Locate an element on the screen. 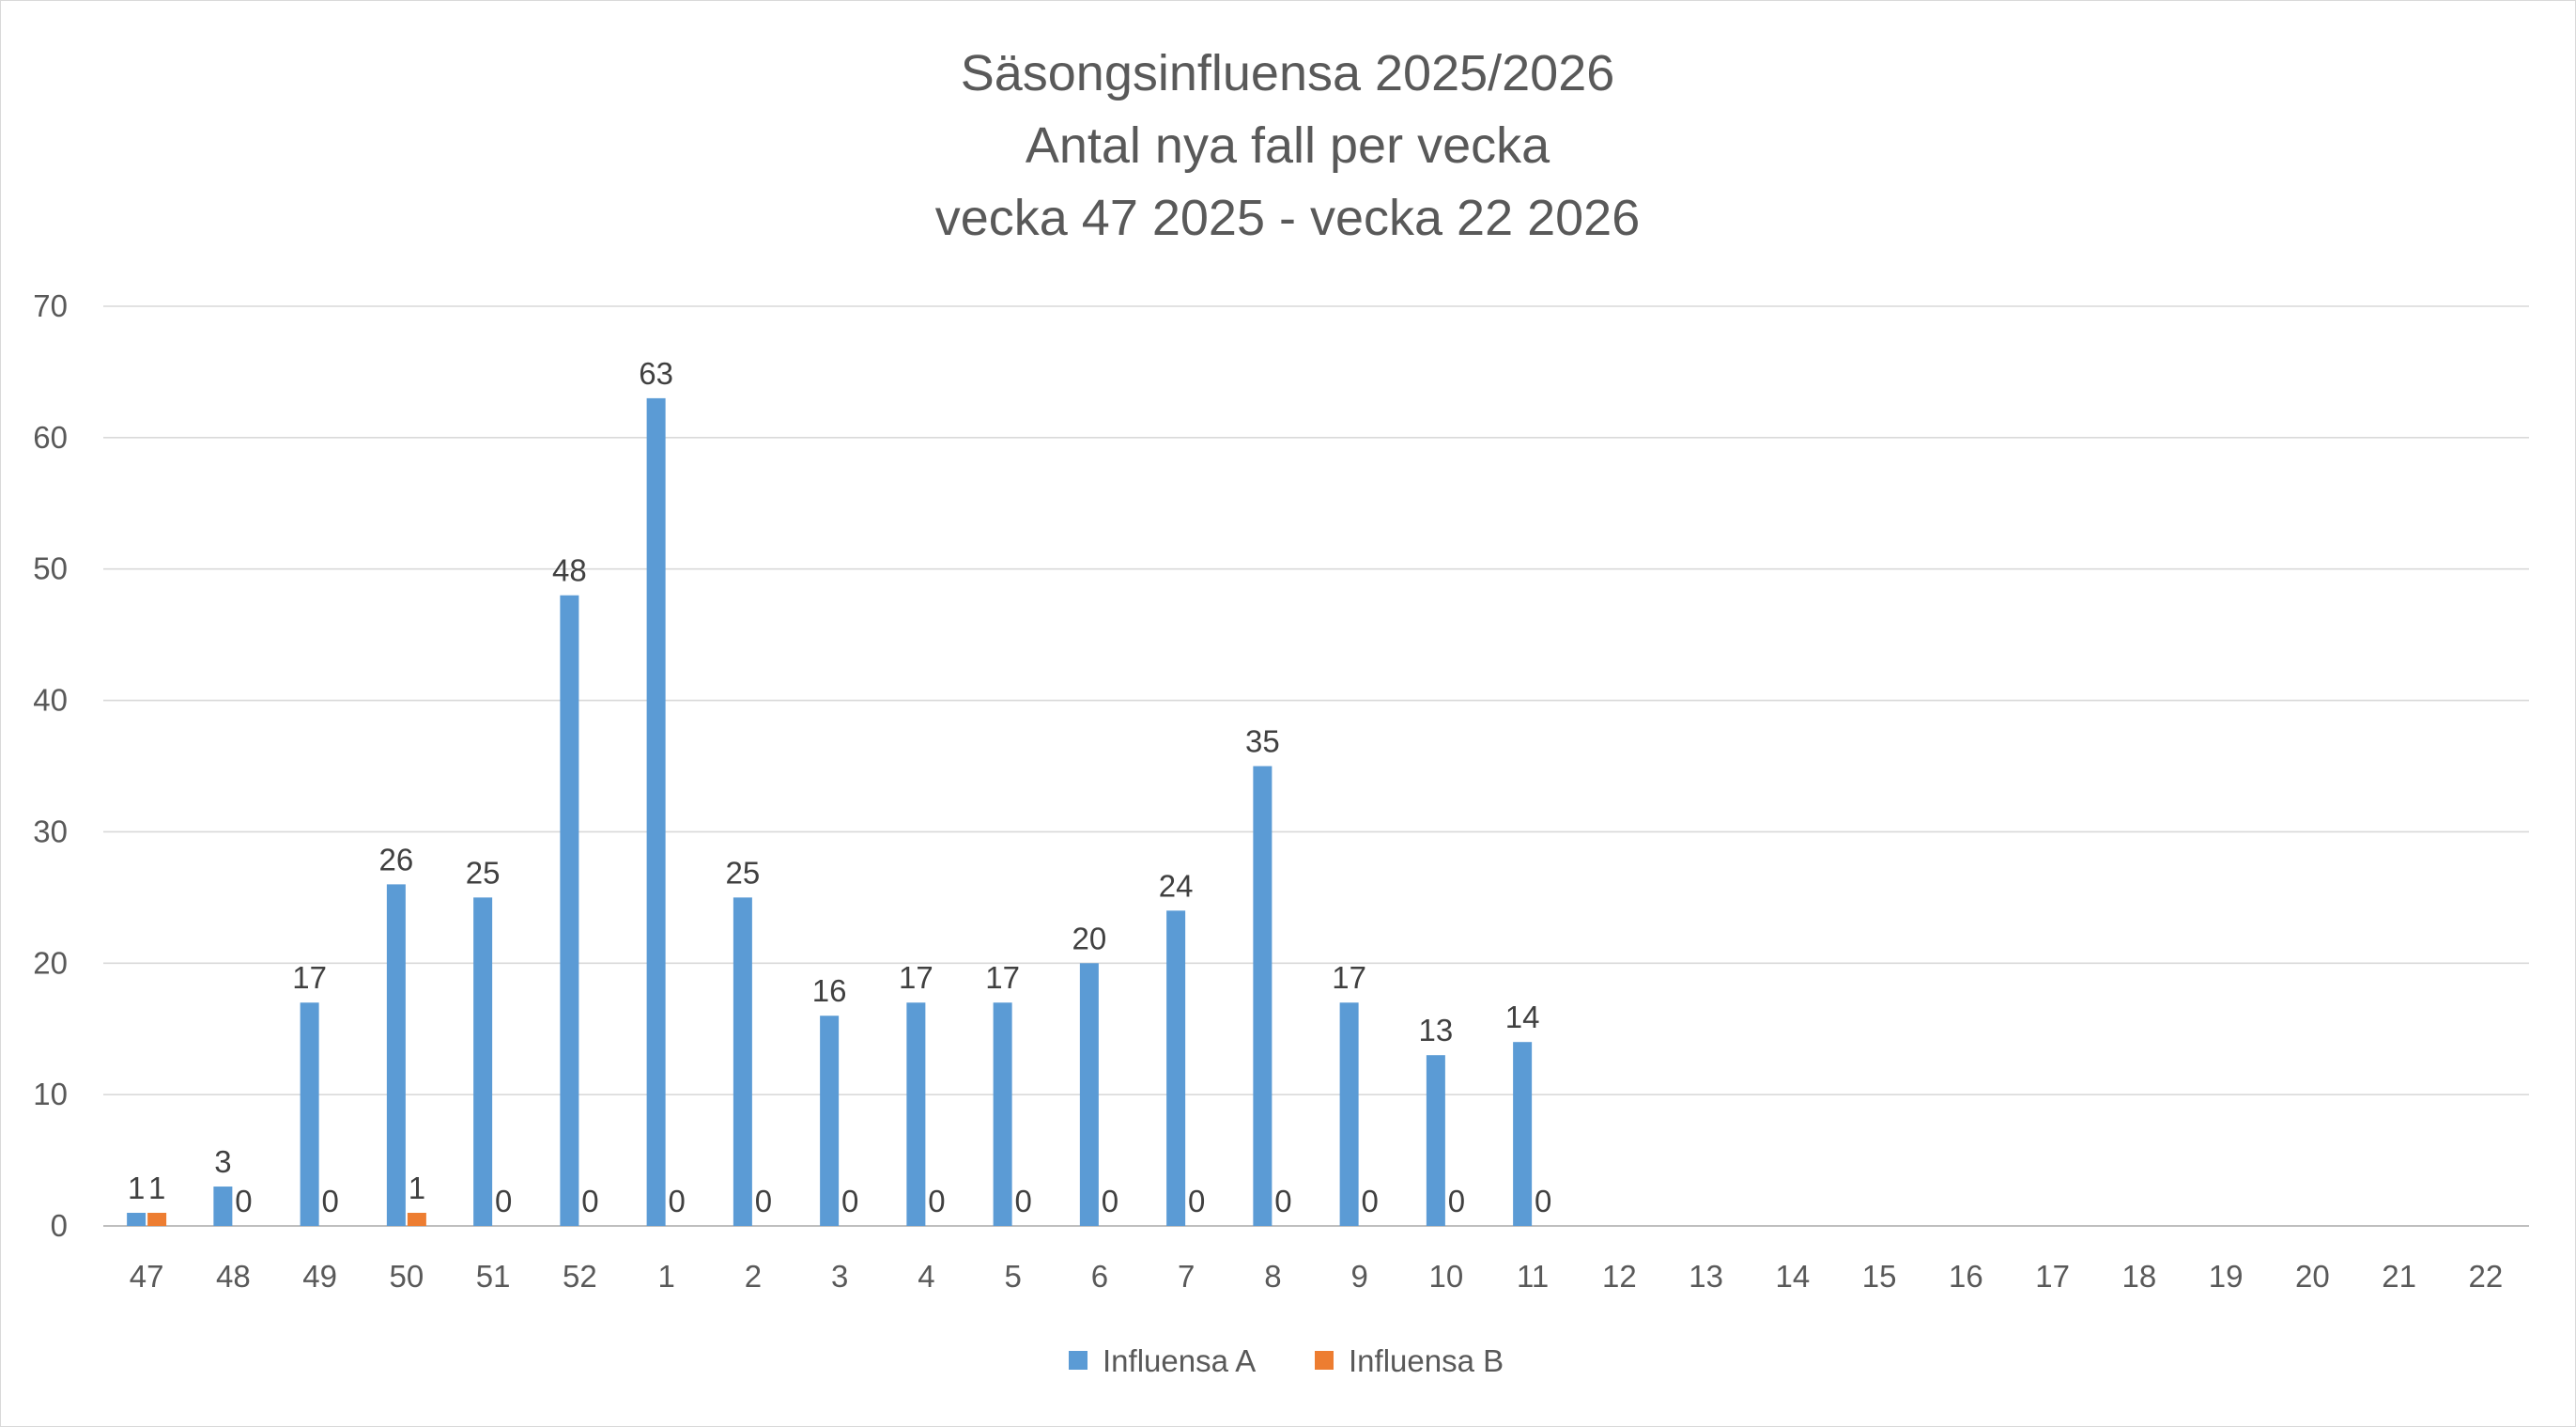  y-tick-label: 30 is located at coordinates (50, 831).